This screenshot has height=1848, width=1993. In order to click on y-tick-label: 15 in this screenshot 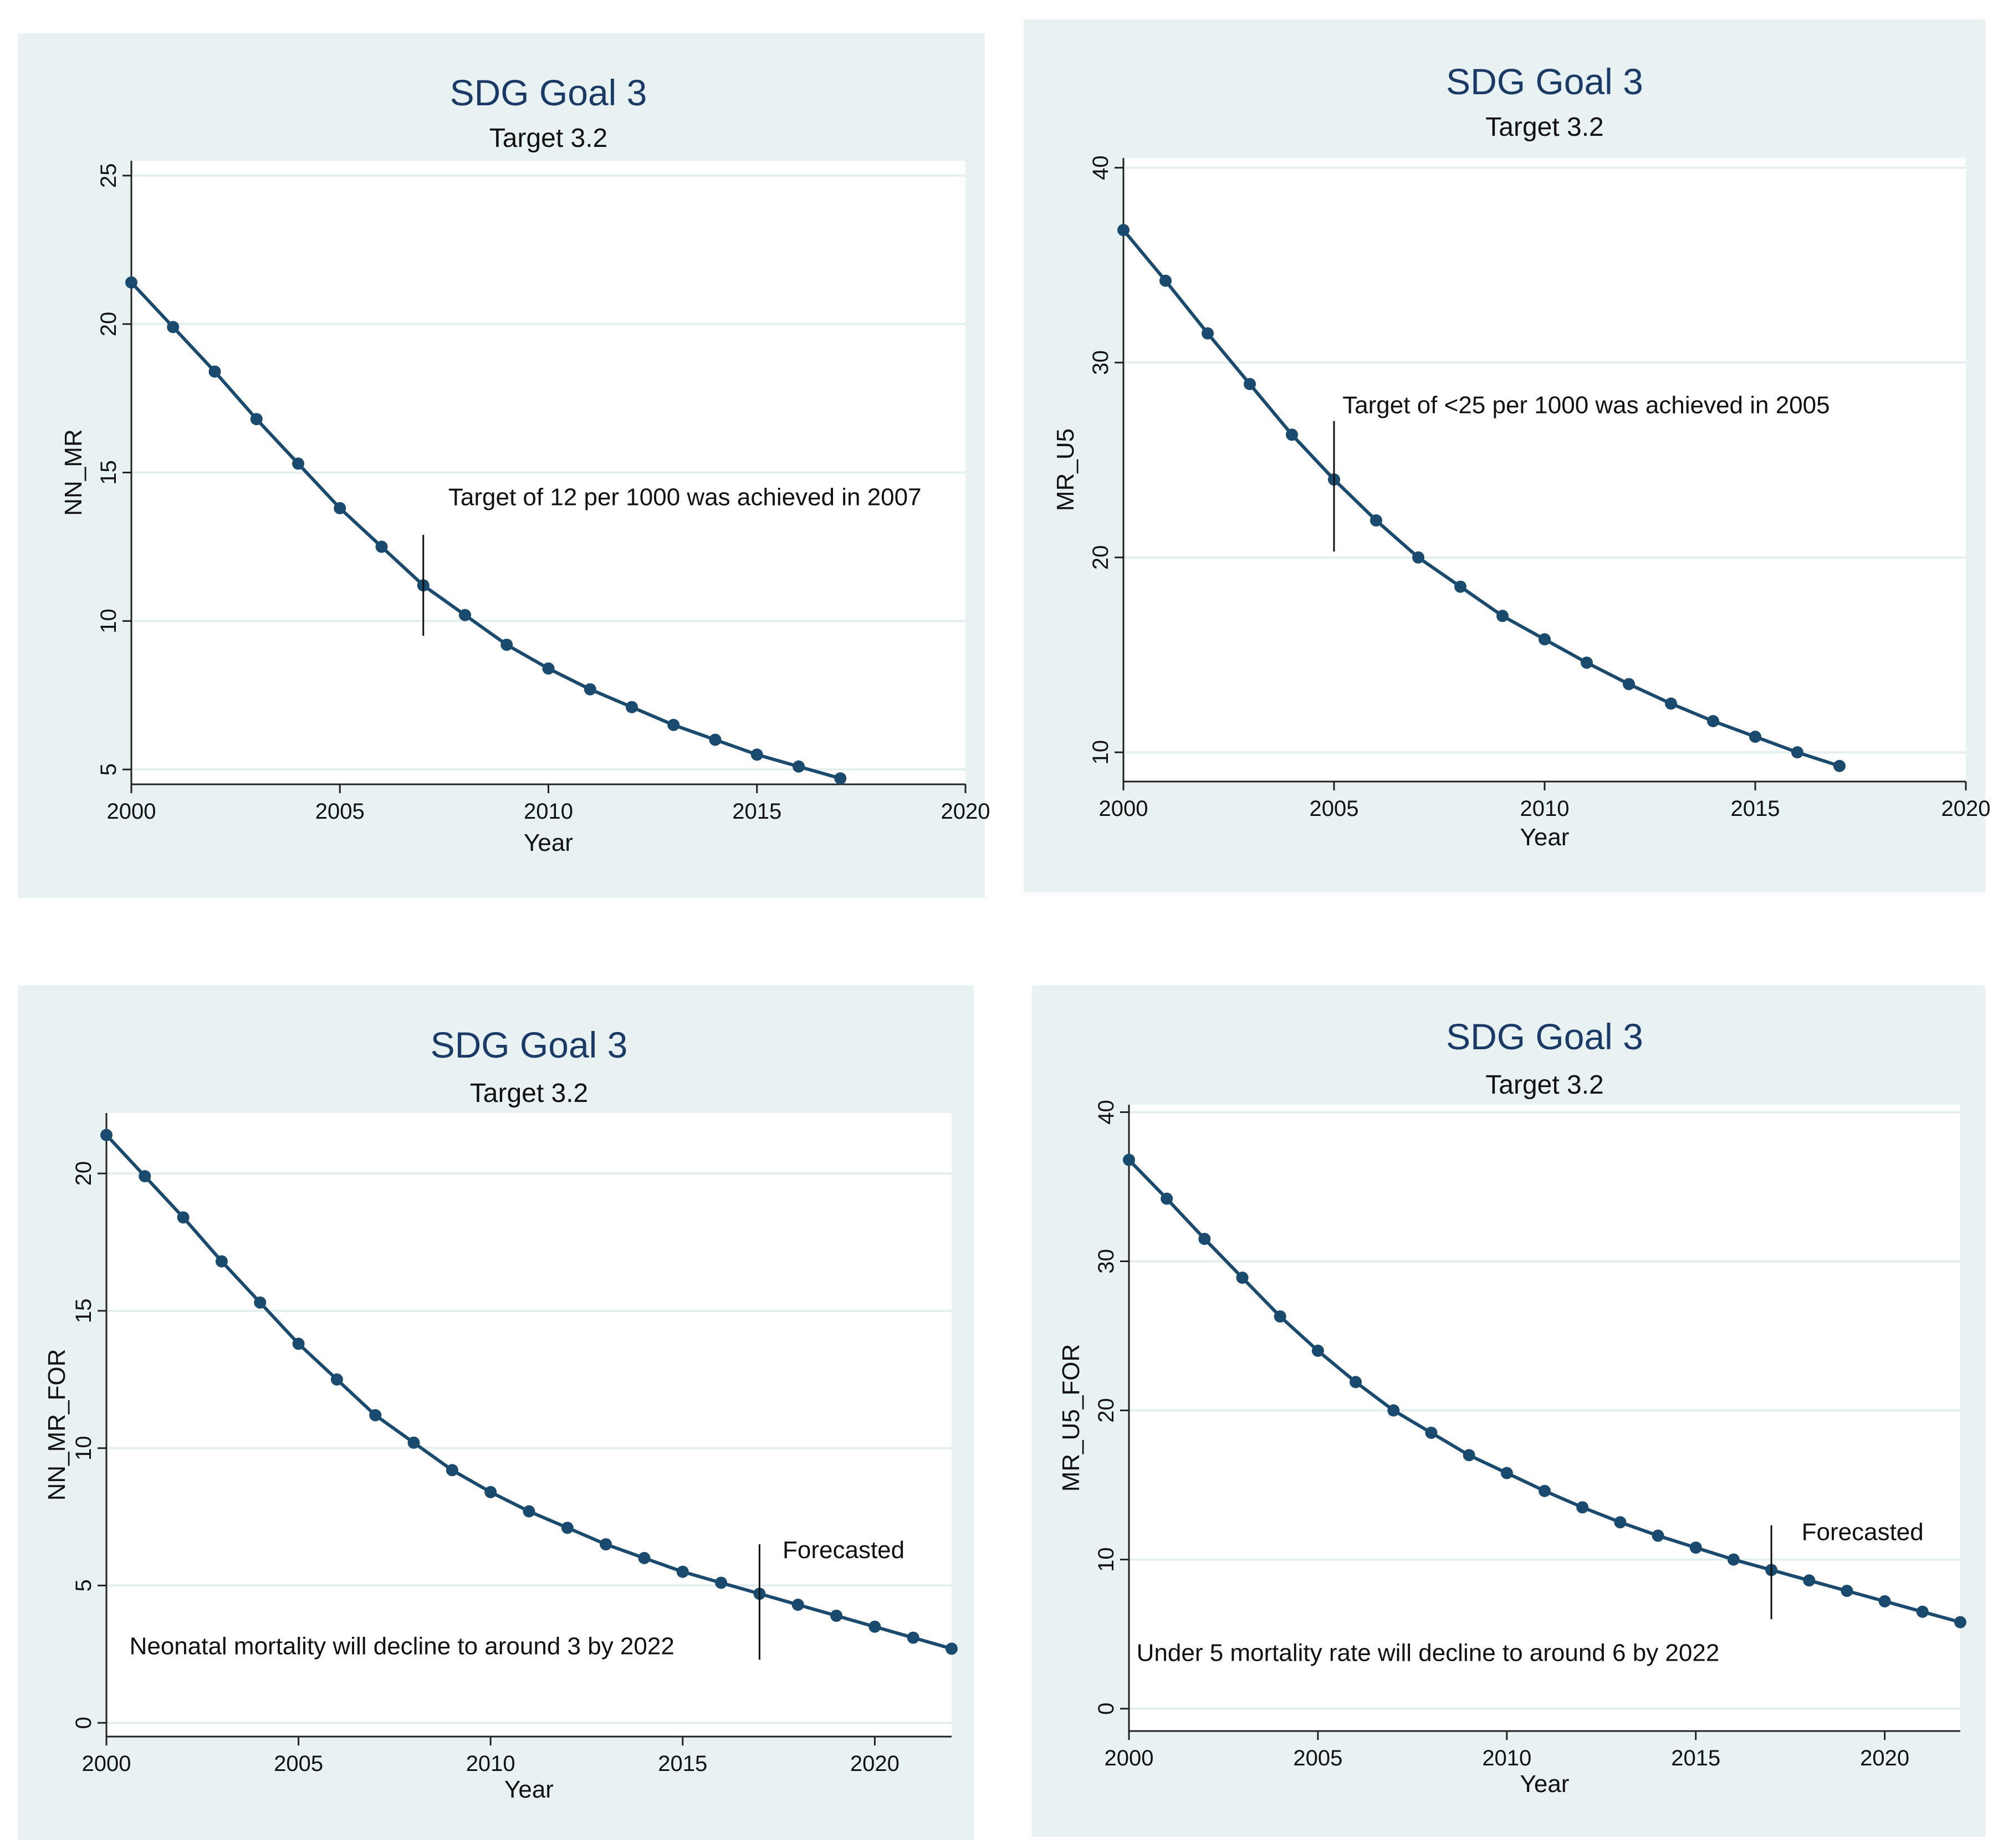, I will do `click(83, 1311)`.